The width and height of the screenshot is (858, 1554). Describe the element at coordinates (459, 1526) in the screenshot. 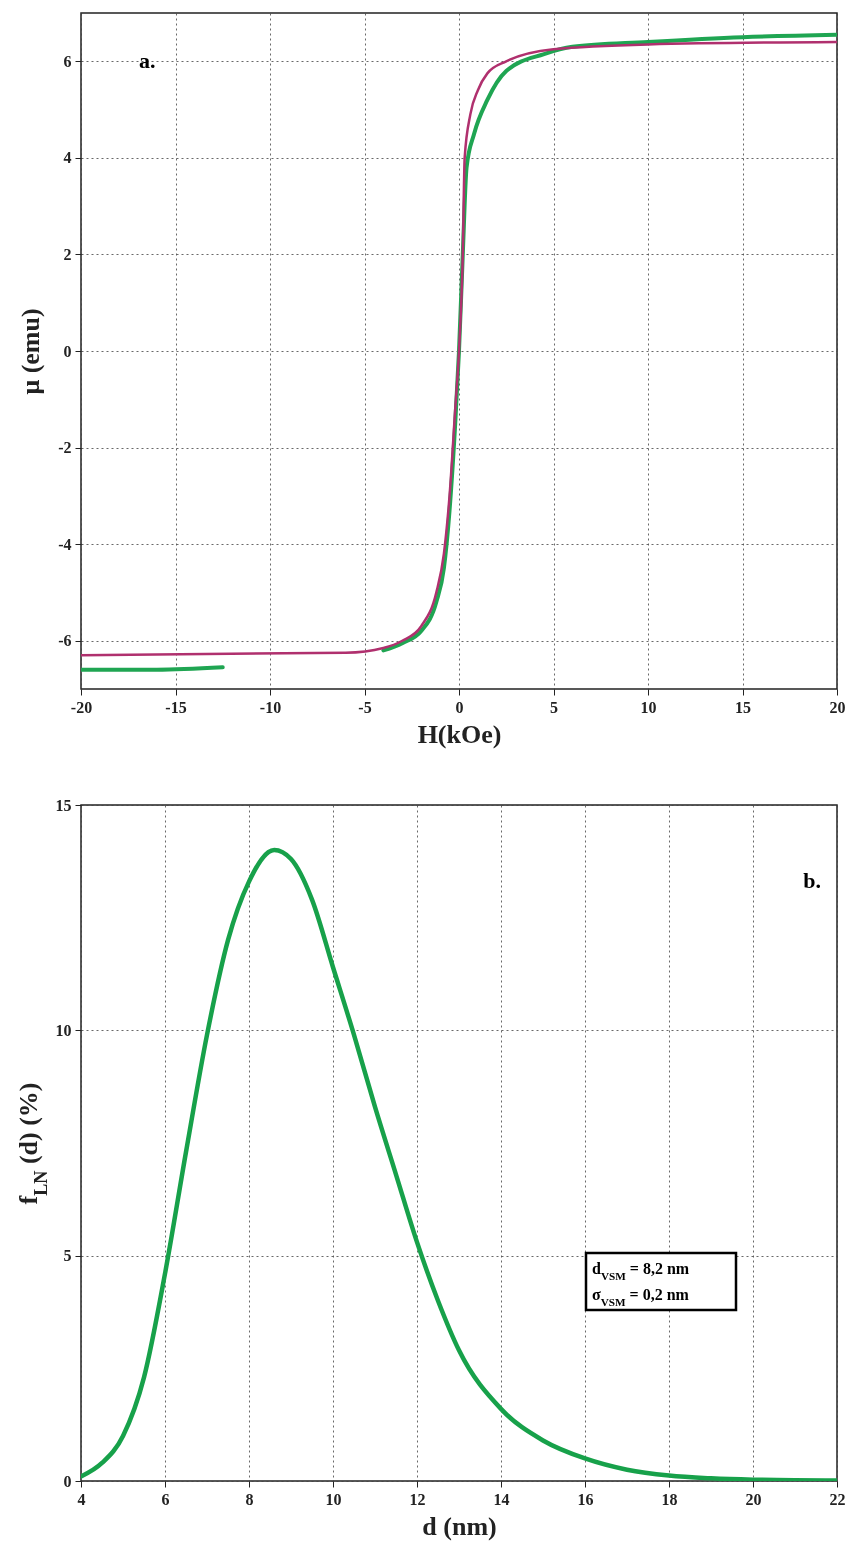

I see `x-axis-title: d (nm)` at that location.